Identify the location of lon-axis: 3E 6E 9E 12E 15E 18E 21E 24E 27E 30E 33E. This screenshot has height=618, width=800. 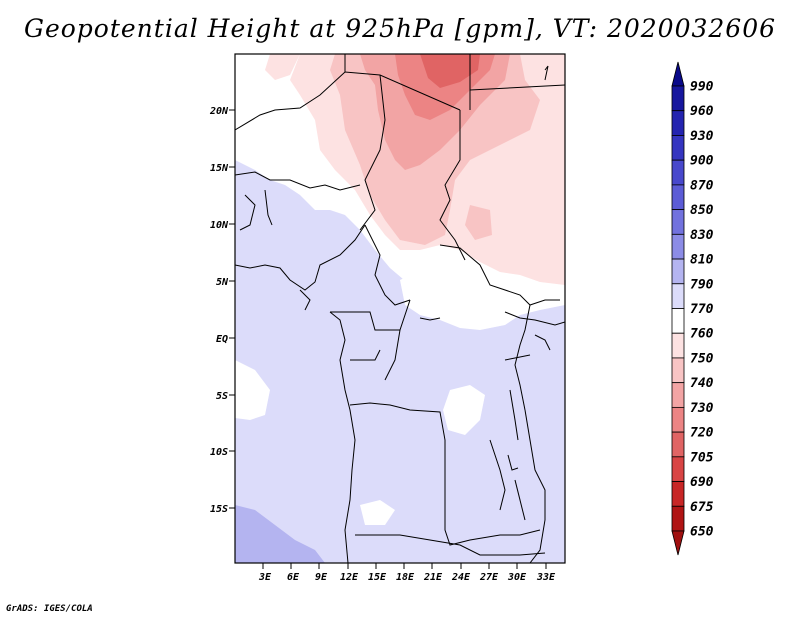
(407, 573).